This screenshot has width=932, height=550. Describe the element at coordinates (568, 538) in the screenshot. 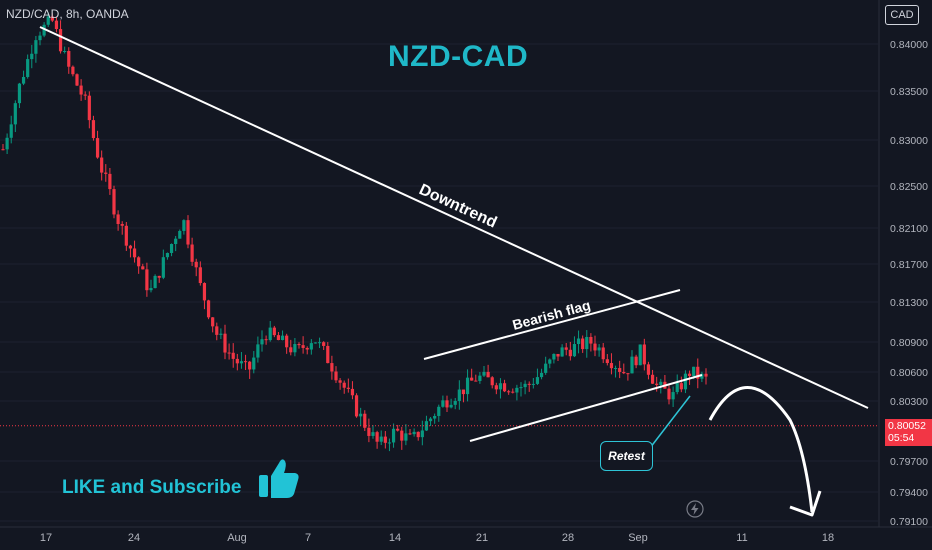

I see `time-tick-label: 28` at that location.